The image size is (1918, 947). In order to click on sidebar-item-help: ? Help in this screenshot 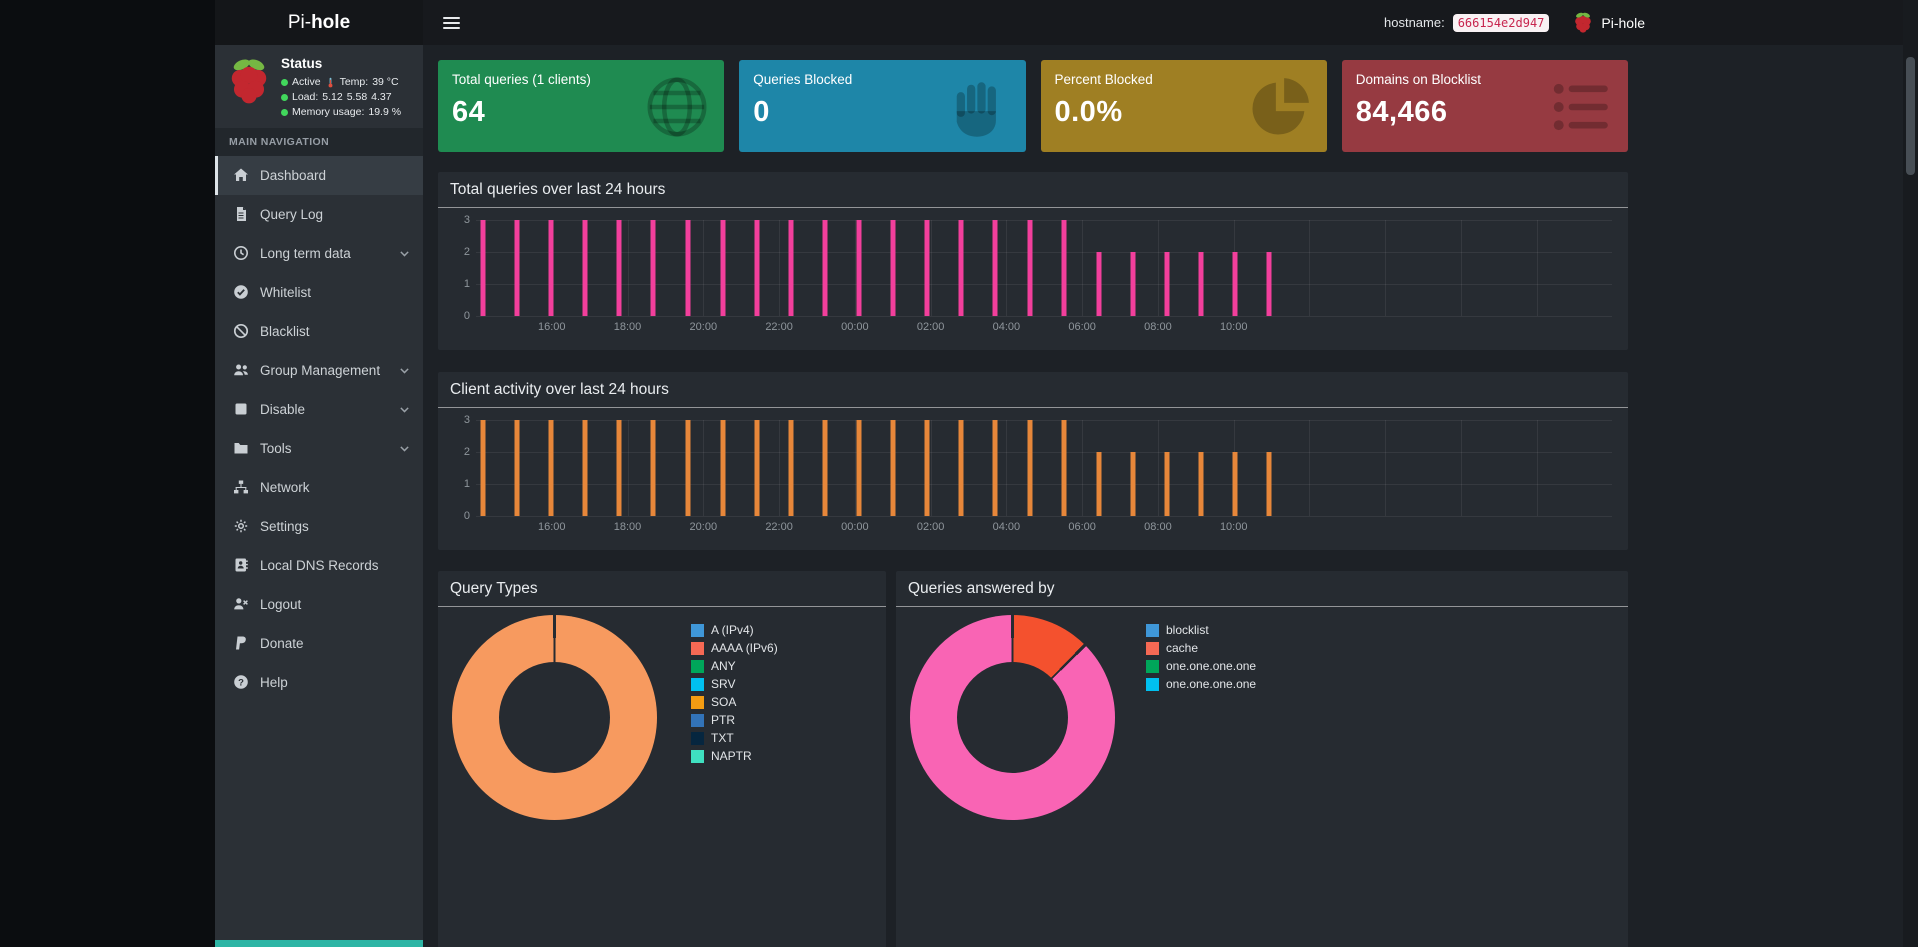, I will do `click(319, 682)`.